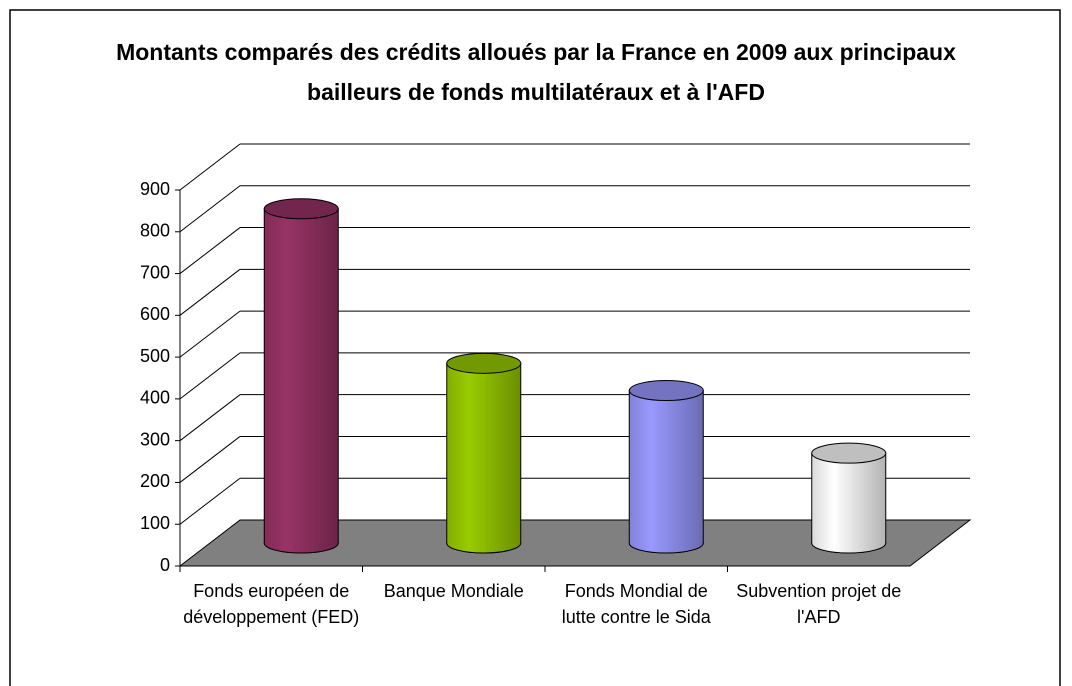 This screenshot has height=686, width=1072. I want to click on y-tick-label: 800, so click(155, 231).